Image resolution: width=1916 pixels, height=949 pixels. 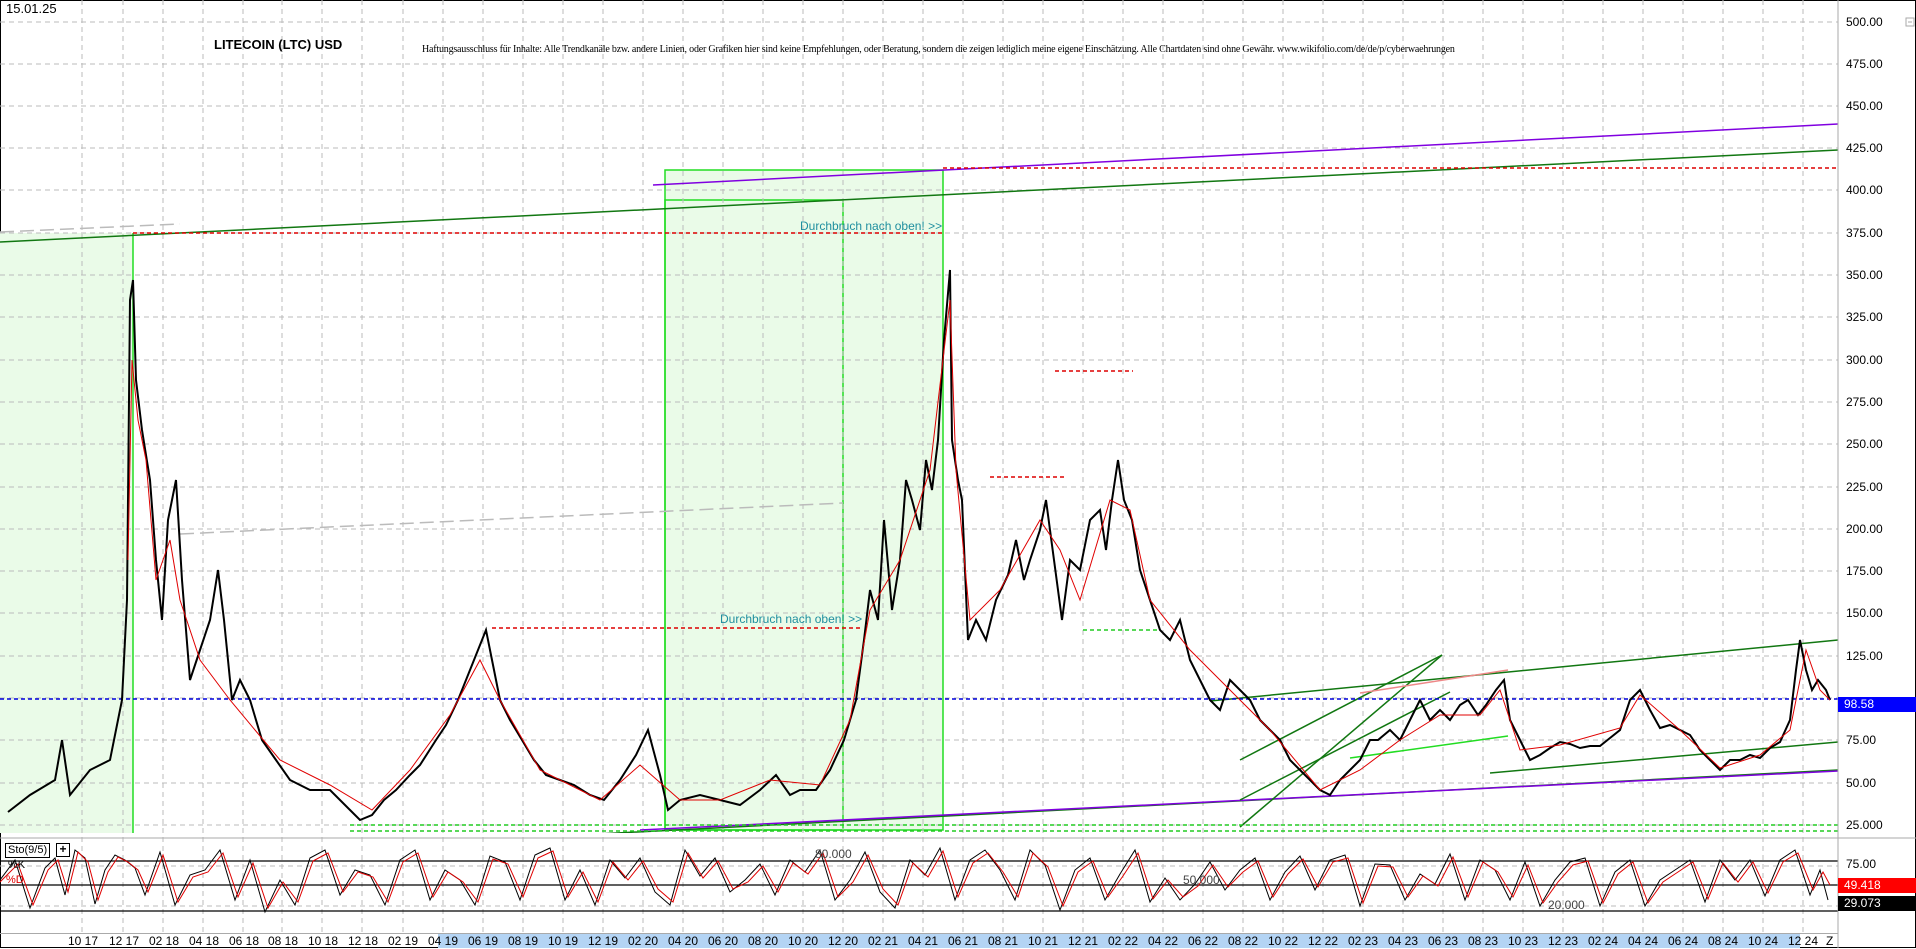 What do you see at coordinates (244, 941) in the screenshot?
I see `time-tick: 06 18` at bounding box center [244, 941].